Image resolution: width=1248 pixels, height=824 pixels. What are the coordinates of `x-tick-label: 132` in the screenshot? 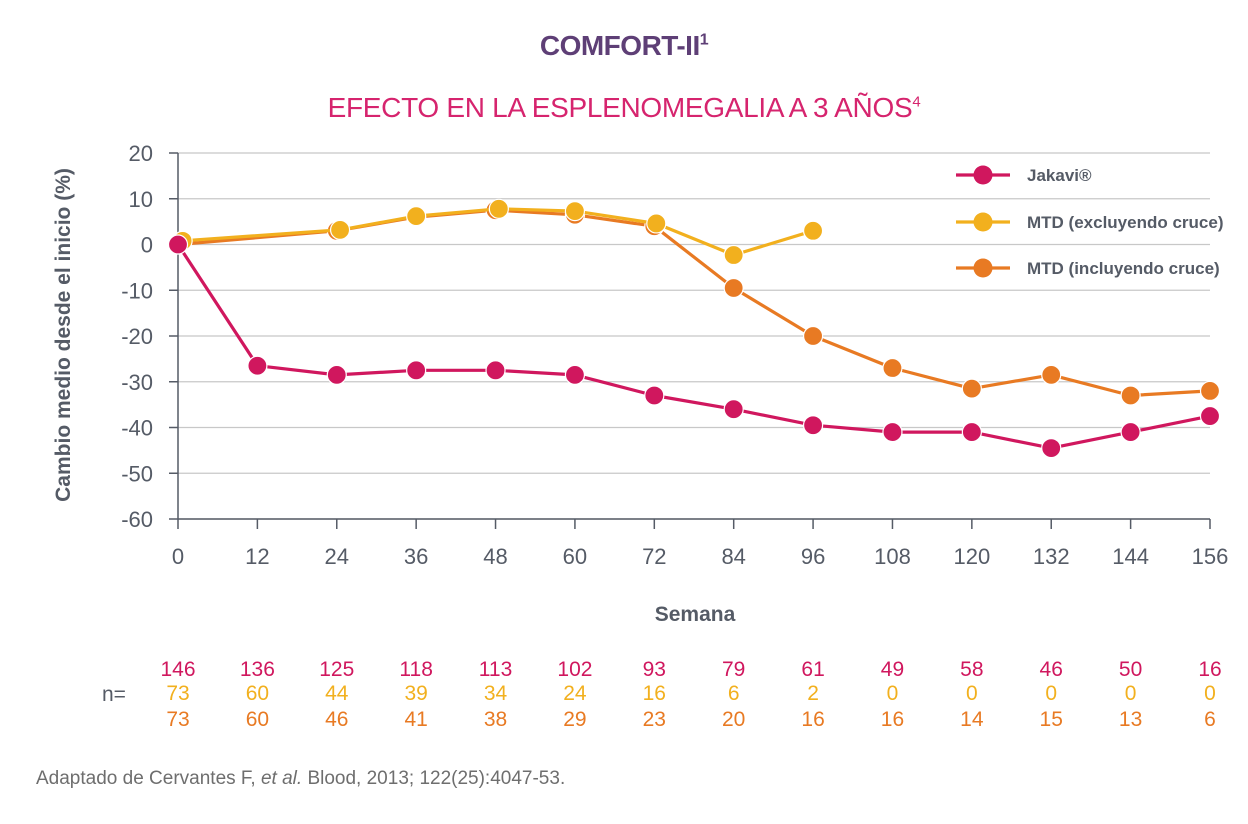 It's located at (1051, 556).